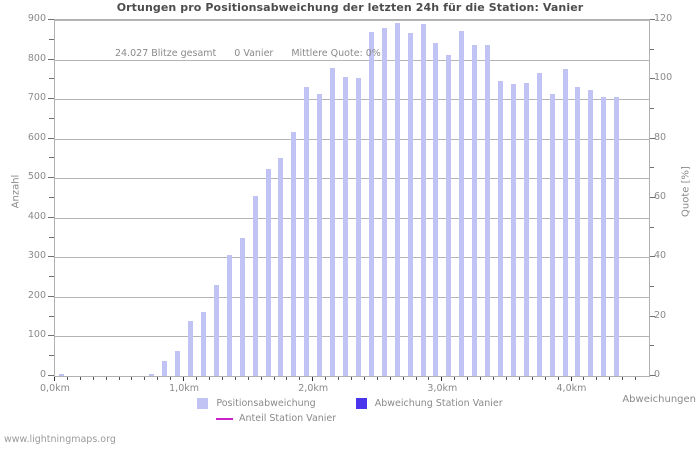  What do you see at coordinates (55, 388) in the screenshot?
I see `x-axis-tick-label: 0,0km` at bounding box center [55, 388].